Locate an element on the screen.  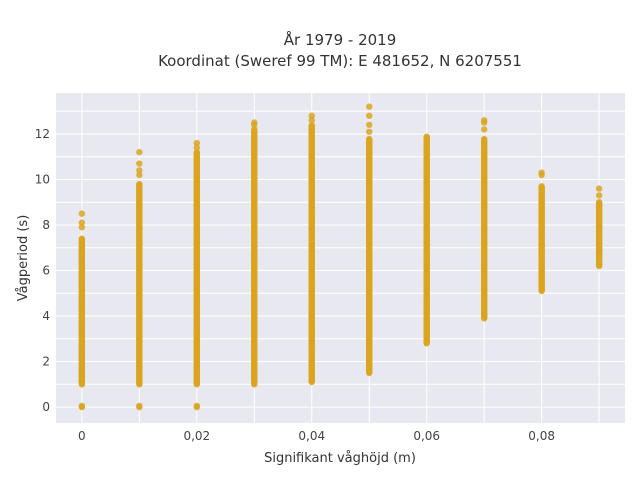
x-tick-label: 0 is located at coordinates (82, 436).